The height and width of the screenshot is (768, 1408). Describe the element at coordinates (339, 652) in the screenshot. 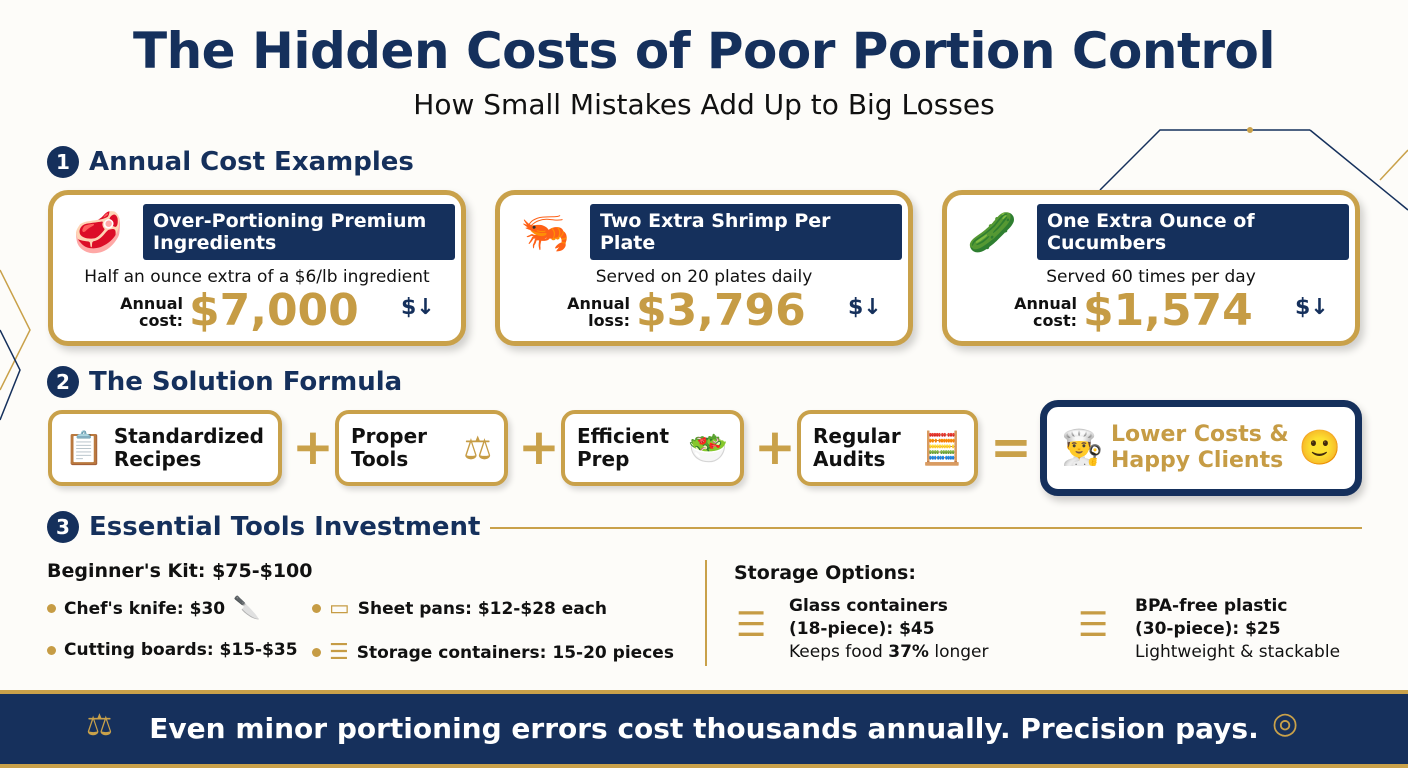

I see `storage-container-icon: ☰` at that location.